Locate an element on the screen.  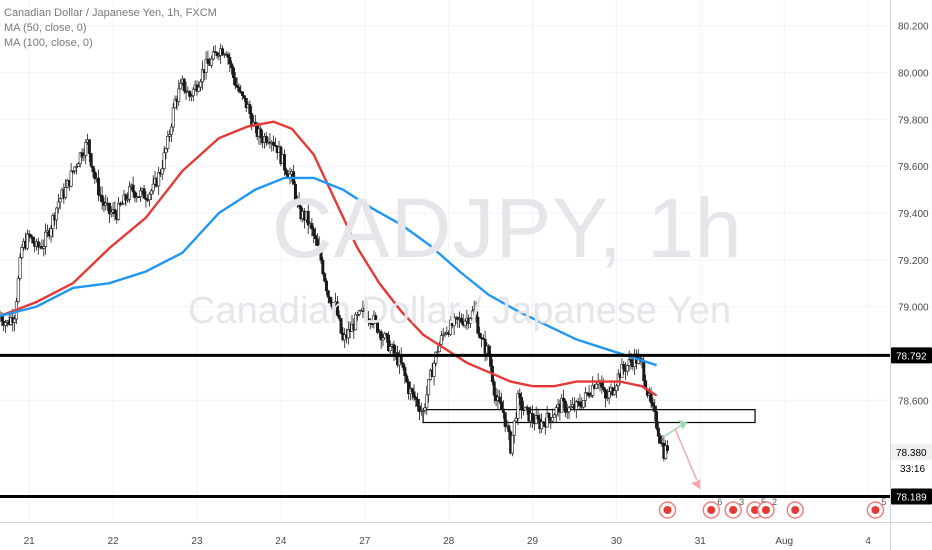
event-marker-count: 2 is located at coordinates (774, 502).